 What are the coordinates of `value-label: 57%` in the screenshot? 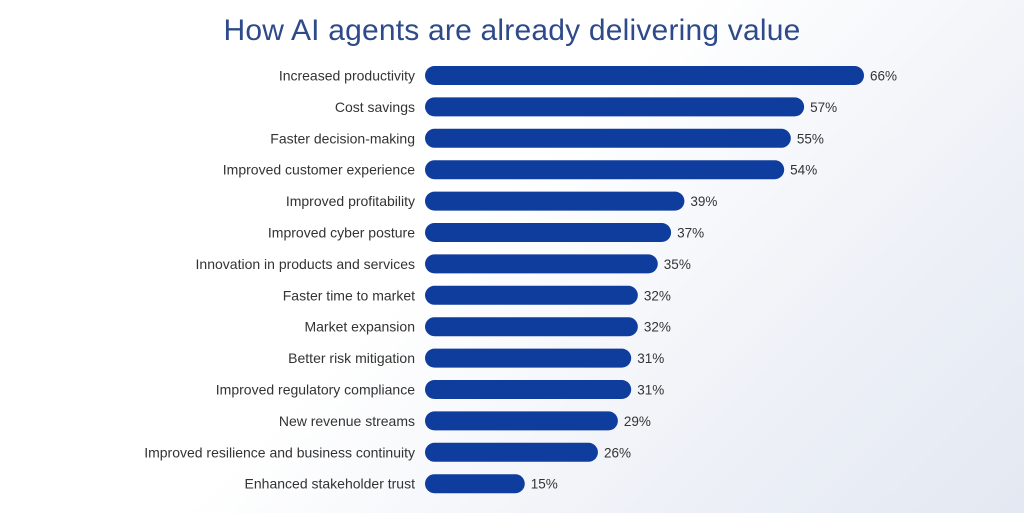 It's located at (823, 107).